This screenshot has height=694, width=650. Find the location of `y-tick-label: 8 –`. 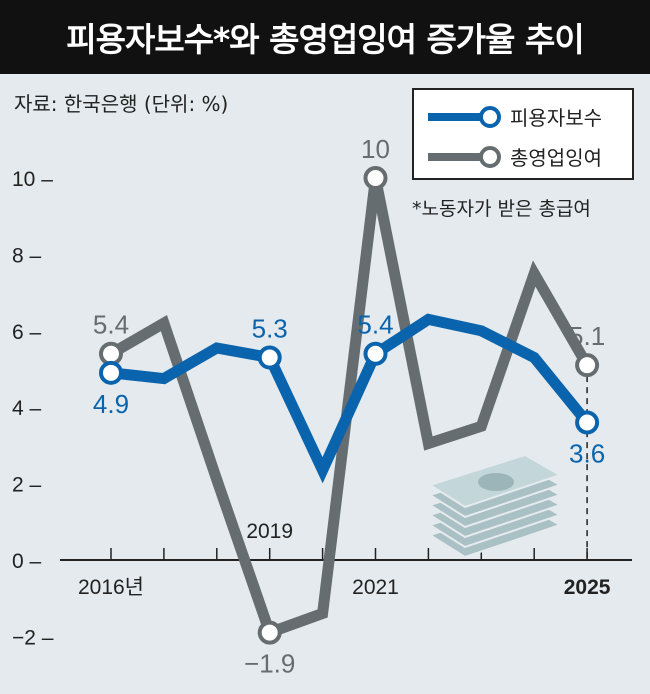

y-tick-label: 8 – is located at coordinates (27, 255).